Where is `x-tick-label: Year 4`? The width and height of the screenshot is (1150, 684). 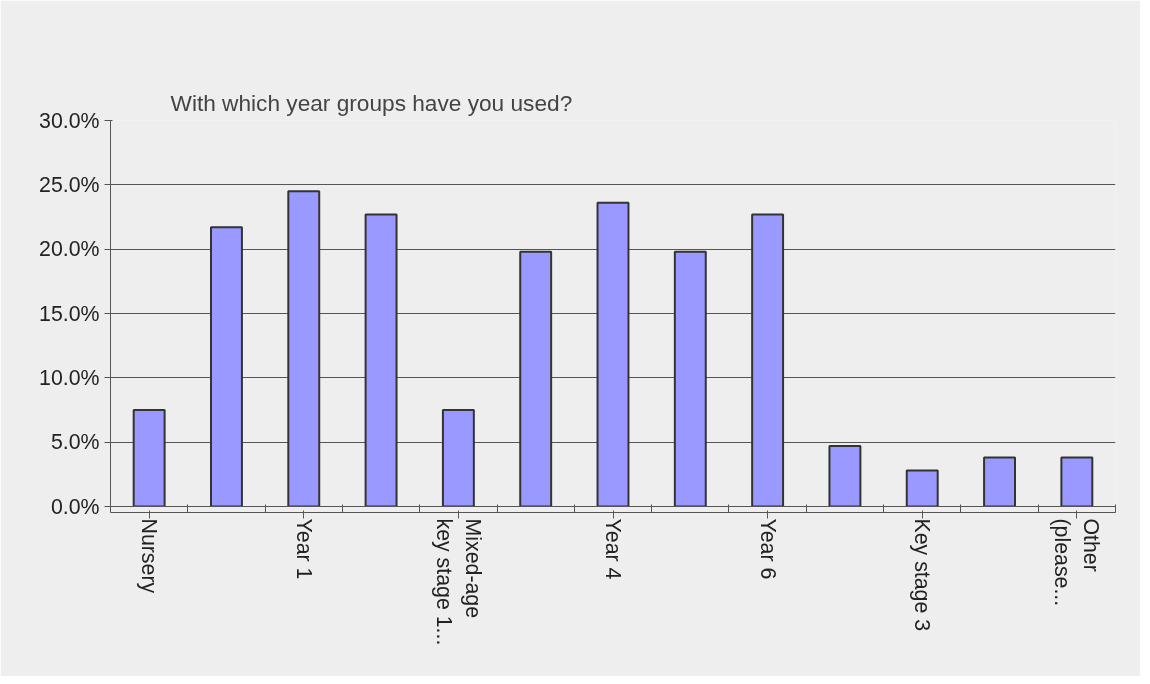 x-tick-label: Year 4 is located at coordinates (613, 549).